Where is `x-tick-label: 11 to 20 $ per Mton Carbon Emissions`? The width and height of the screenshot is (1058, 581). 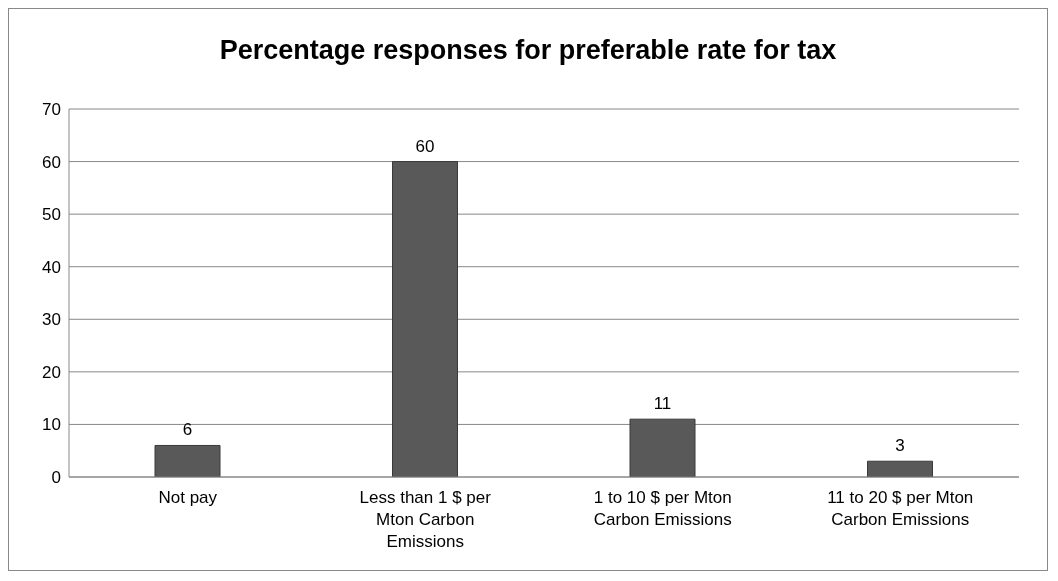
x-tick-label: 11 to 20 $ per Mton Carbon Emissions is located at coordinates (900, 508).